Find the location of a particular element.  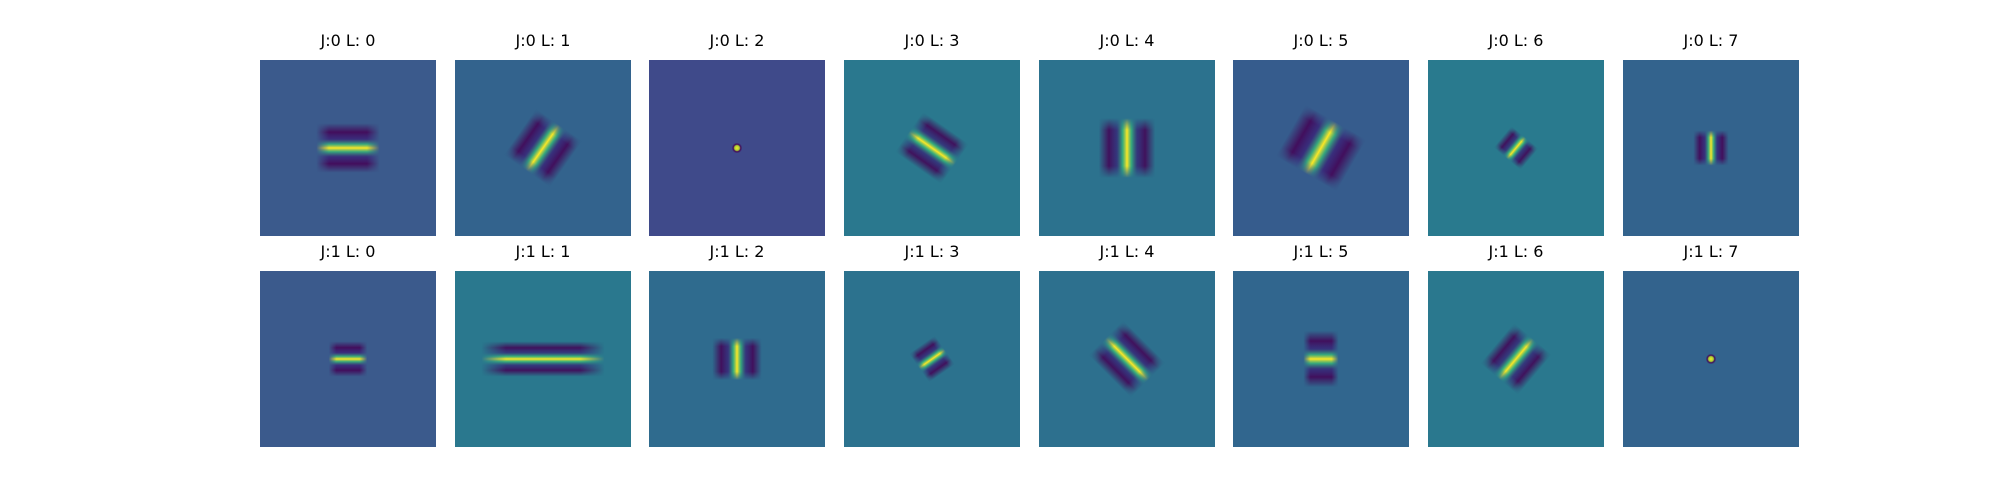

panel-title: J:0 L: 6 is located at coordinates (1516, 40).